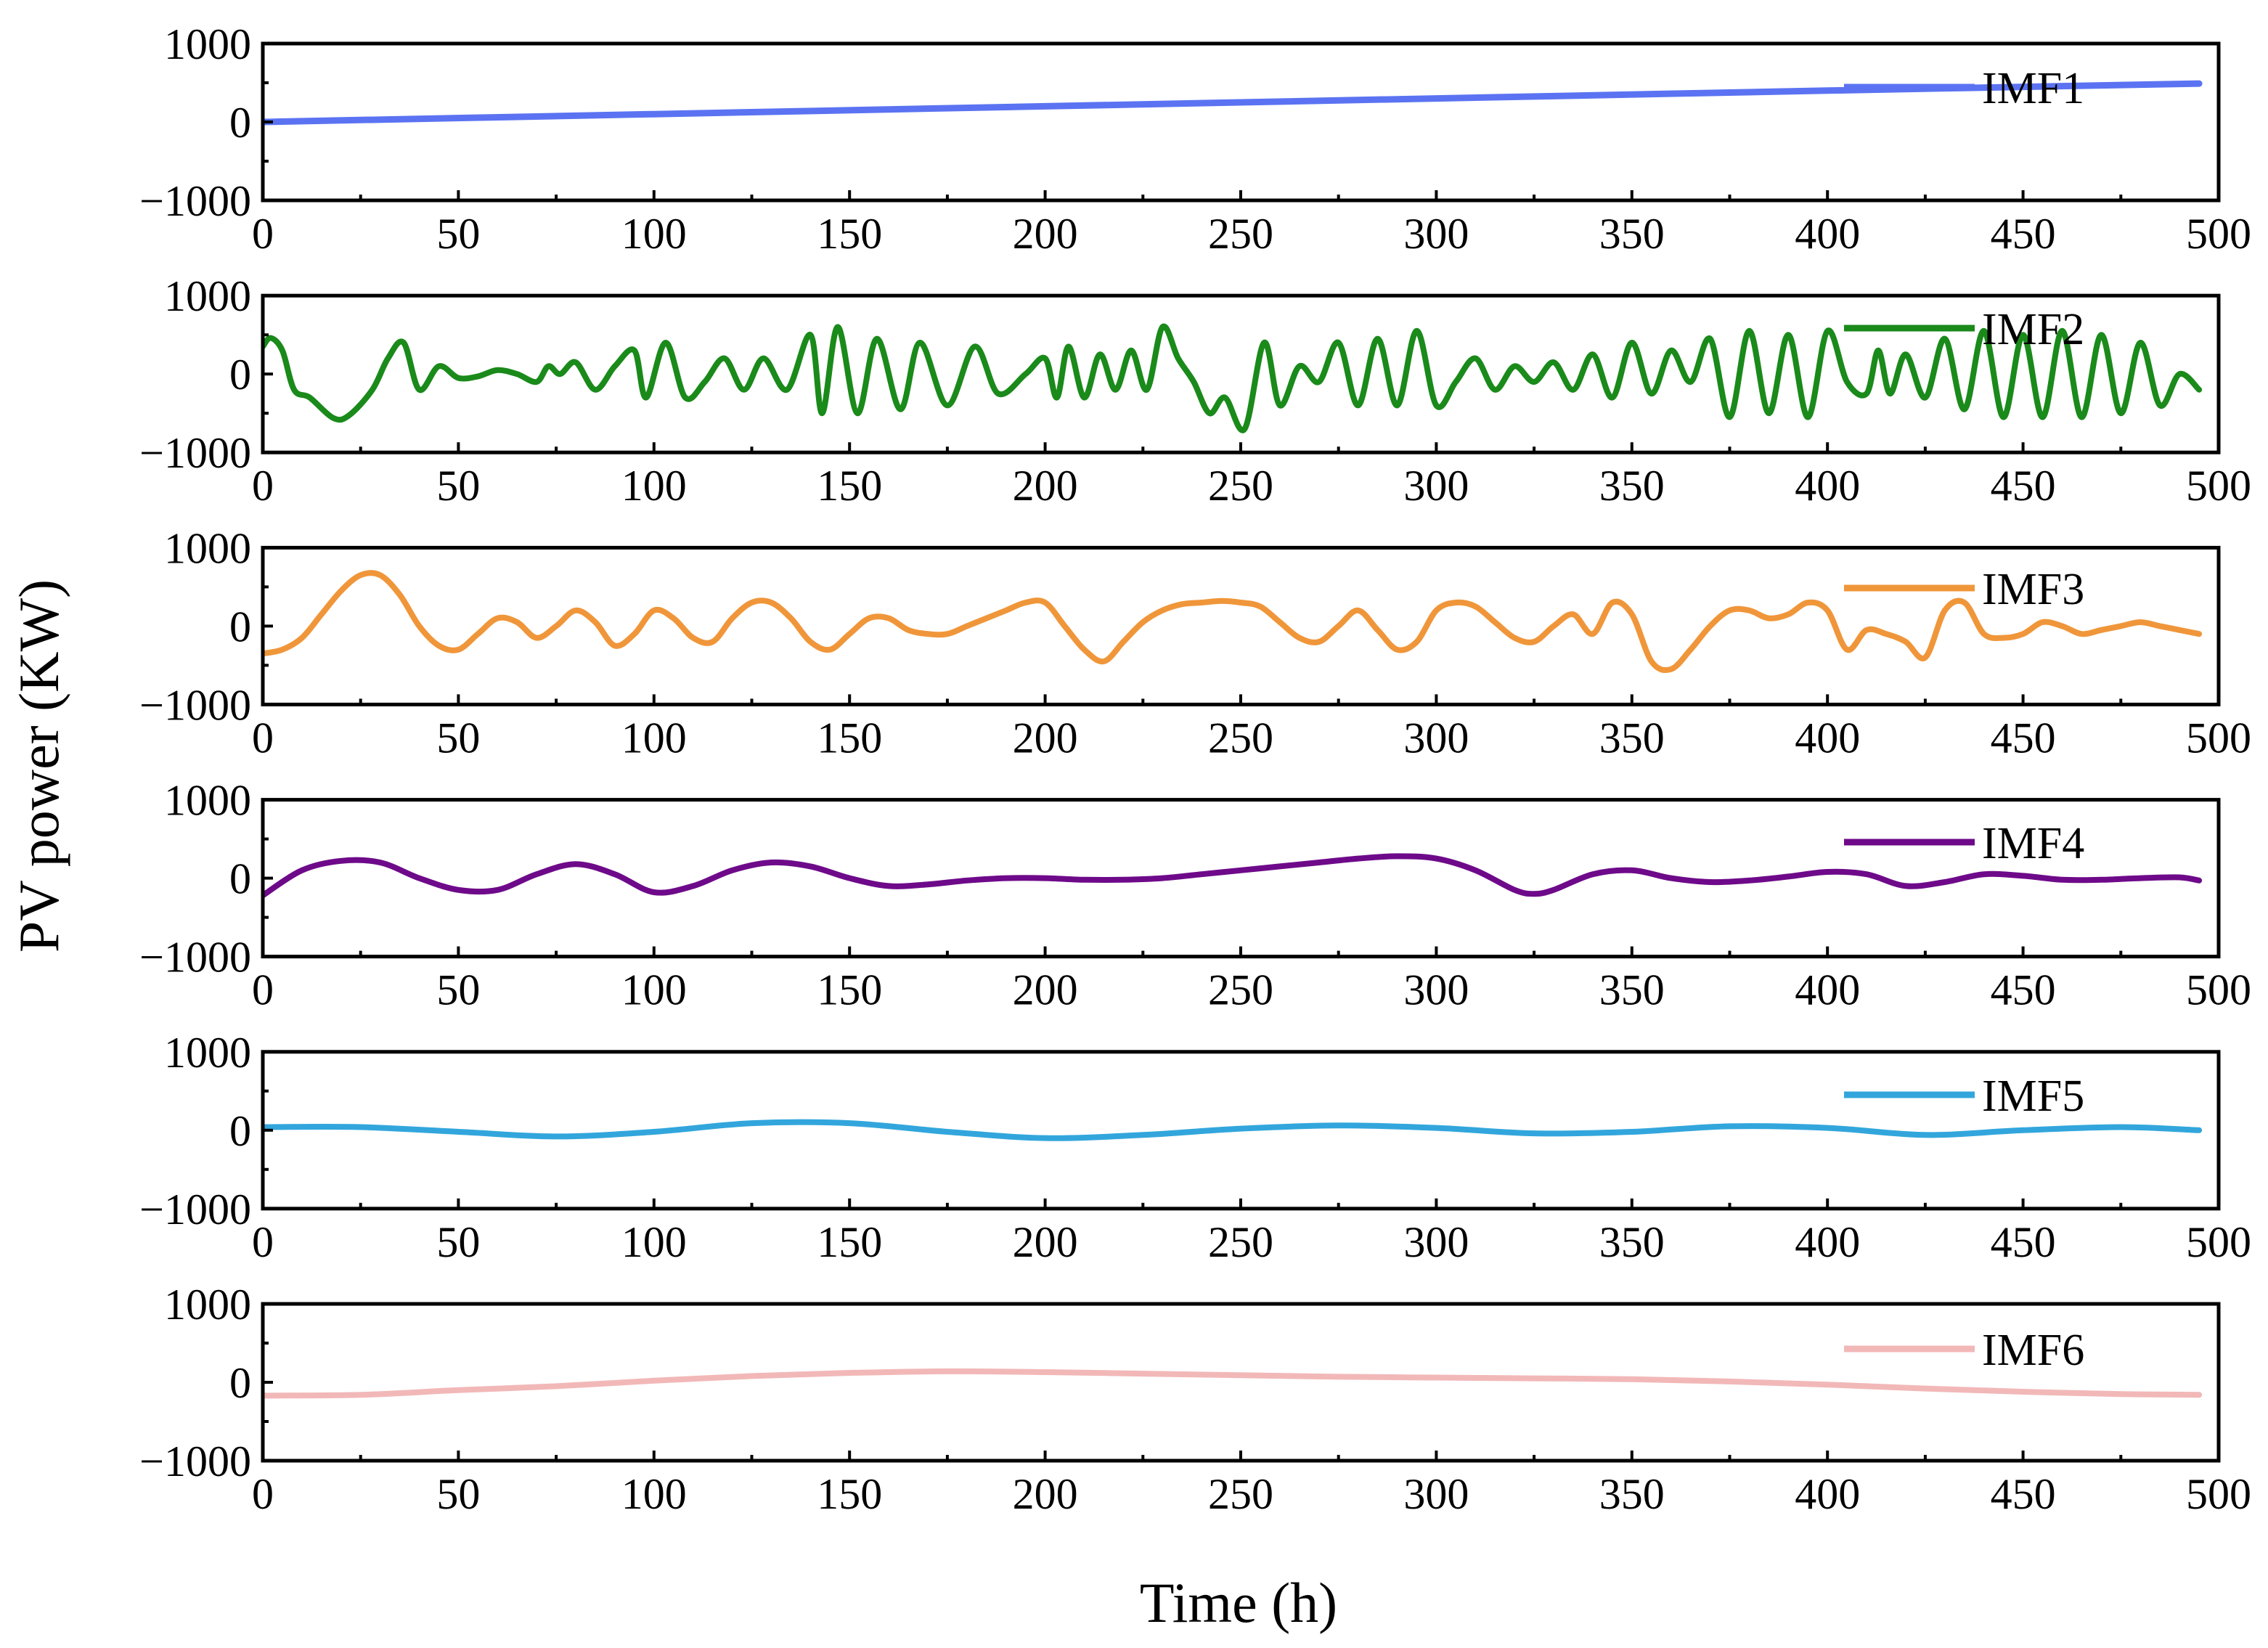 This screenshot has height=1648, width=2268. I want to click on y-axis-title: PV power (KW), so click(38, 766).